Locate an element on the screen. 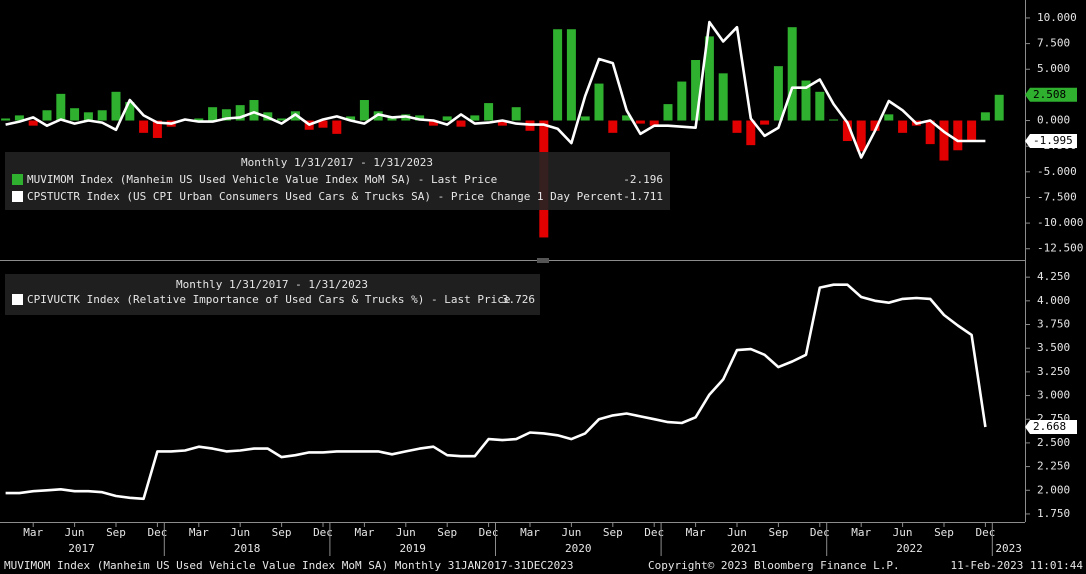 This screenshot has height=574, width=1086. y-tick-label: 5.000 is located at coordinates (1053, 68).